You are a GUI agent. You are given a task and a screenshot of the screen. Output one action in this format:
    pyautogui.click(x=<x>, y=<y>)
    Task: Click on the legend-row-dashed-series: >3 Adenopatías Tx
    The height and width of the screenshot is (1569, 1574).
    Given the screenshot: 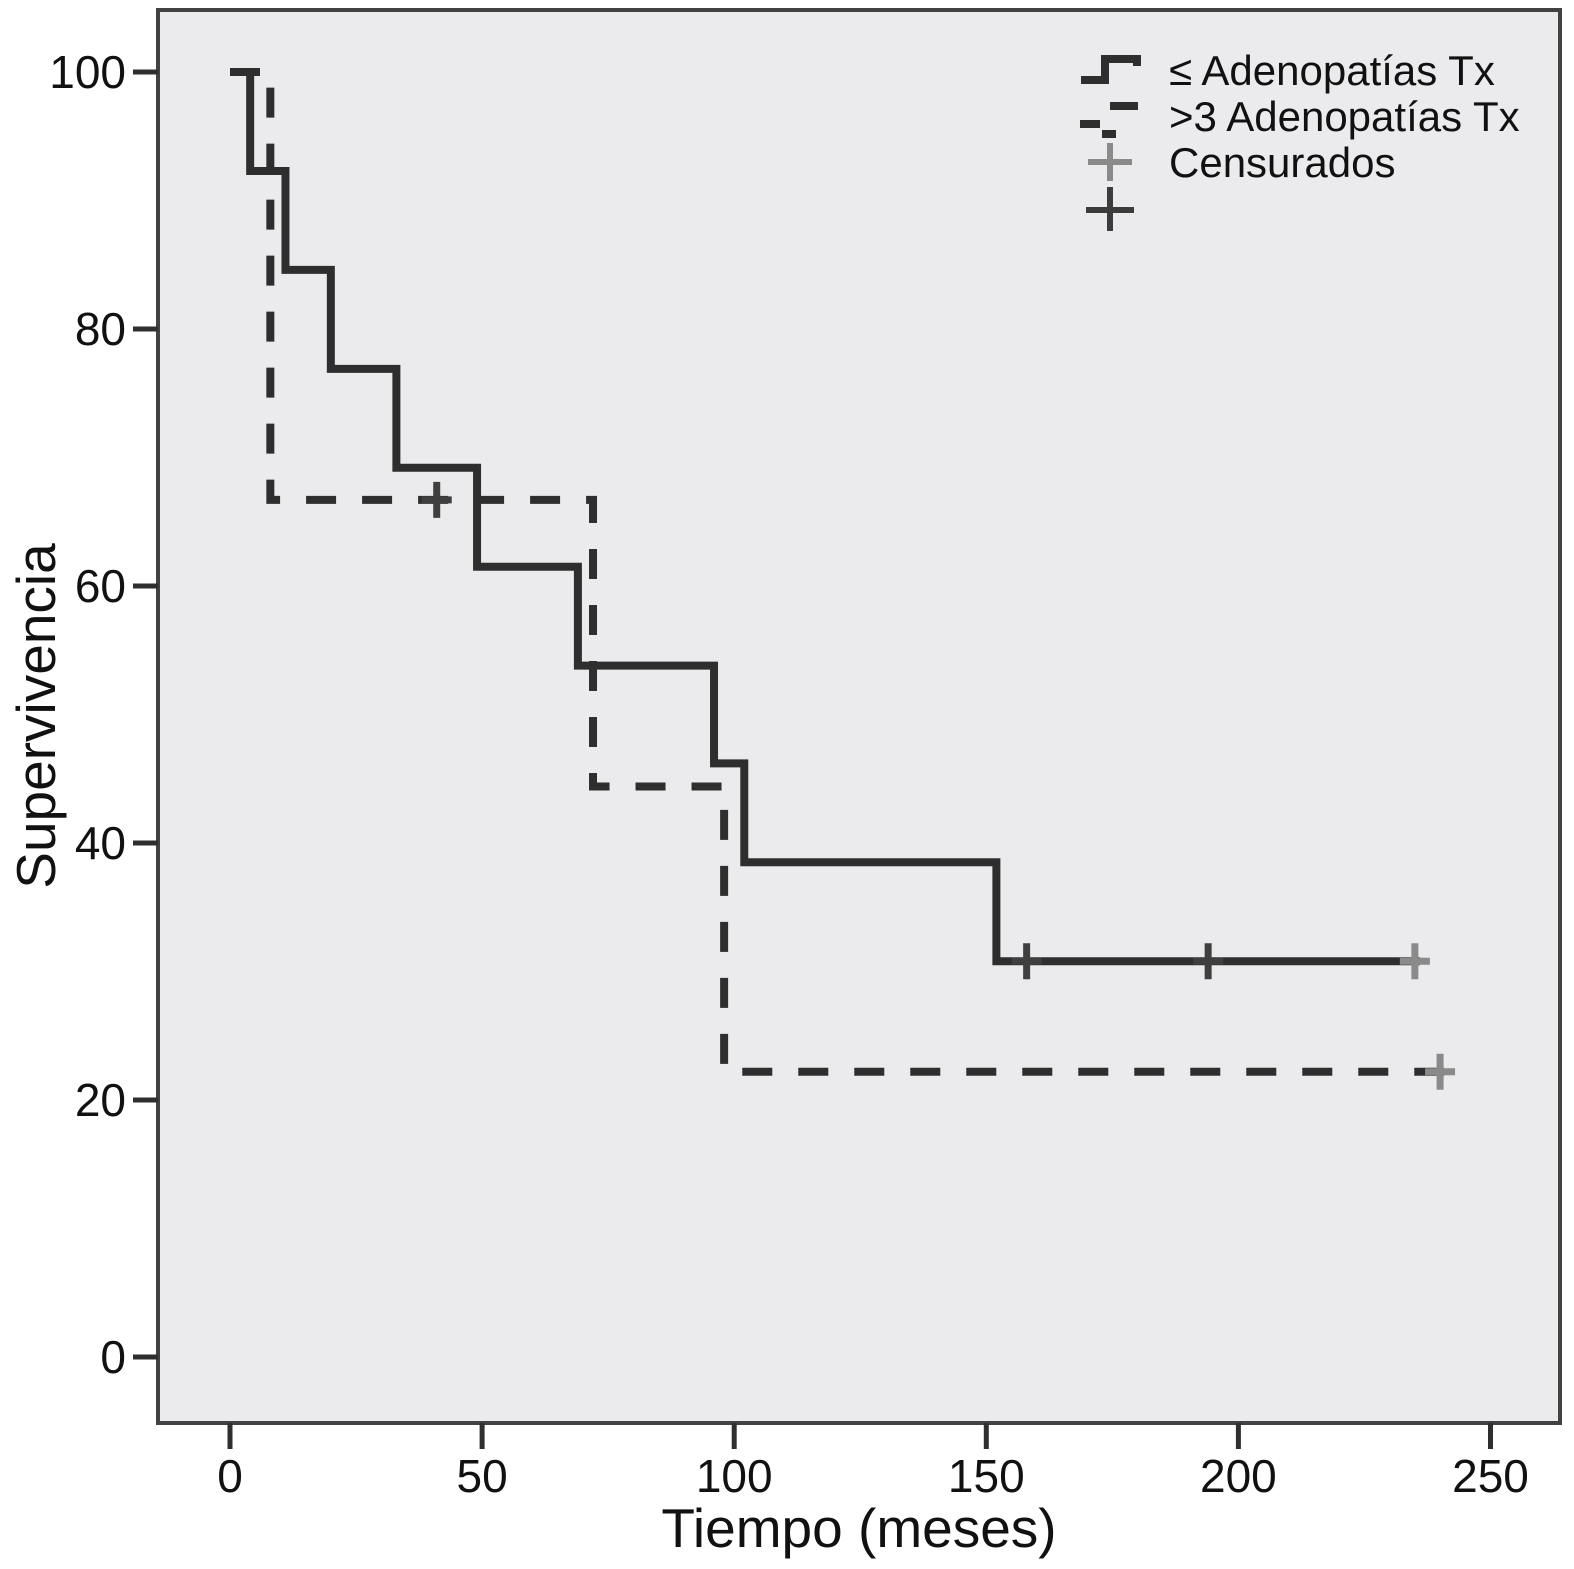 What is the action you would take?
    pyautogui.click(x=1299, y=117)
    